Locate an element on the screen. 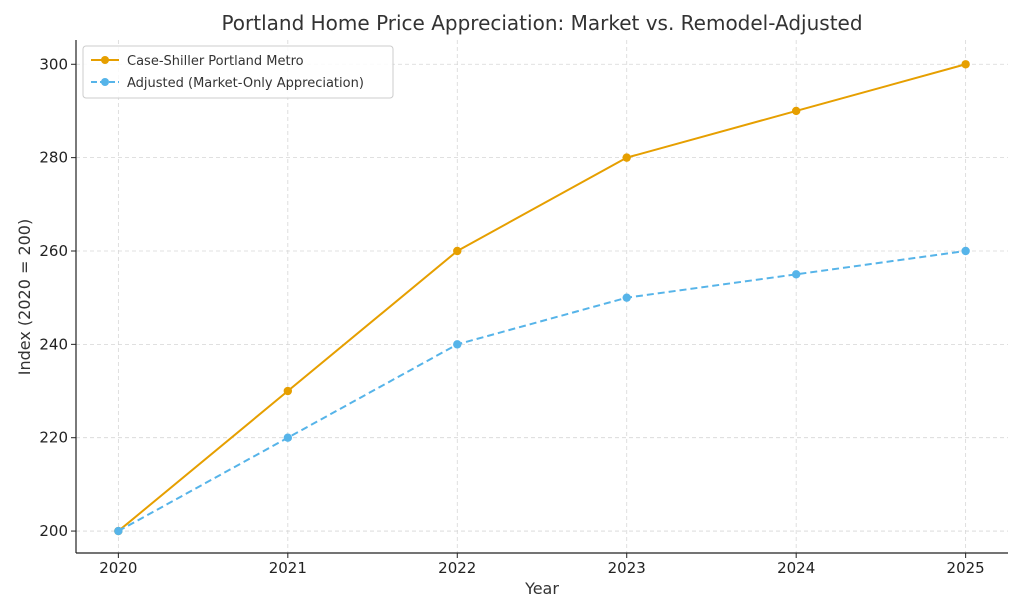 The image size is (1024, 614). legend-label: Adjusted (Market-Only Appreciation) is located at coordinates (245, 83).